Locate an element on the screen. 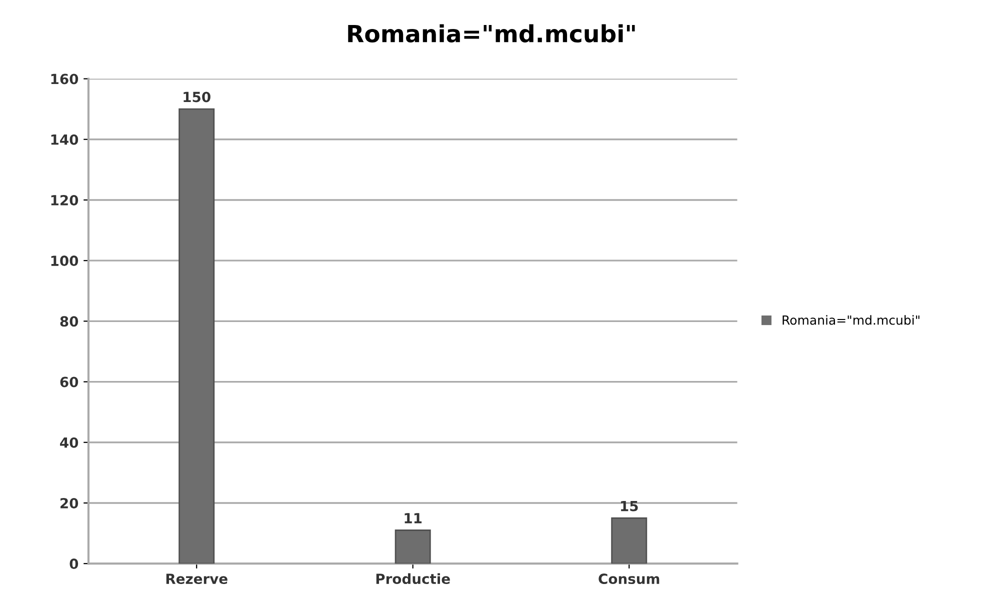 The width and height of the screenshot is (983, 606). y-tick-label: 160 is located at coordinates (64, 79).